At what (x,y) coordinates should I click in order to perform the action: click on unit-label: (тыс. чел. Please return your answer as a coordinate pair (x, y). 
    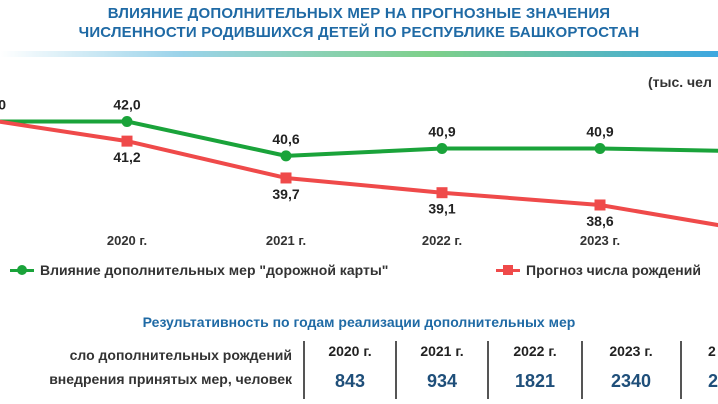
    Looking at the image, I should click on (680, 82).